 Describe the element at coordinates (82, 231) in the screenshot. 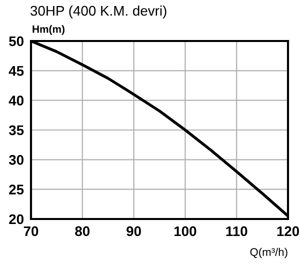

I see `x-tick-label: 80` at that location.